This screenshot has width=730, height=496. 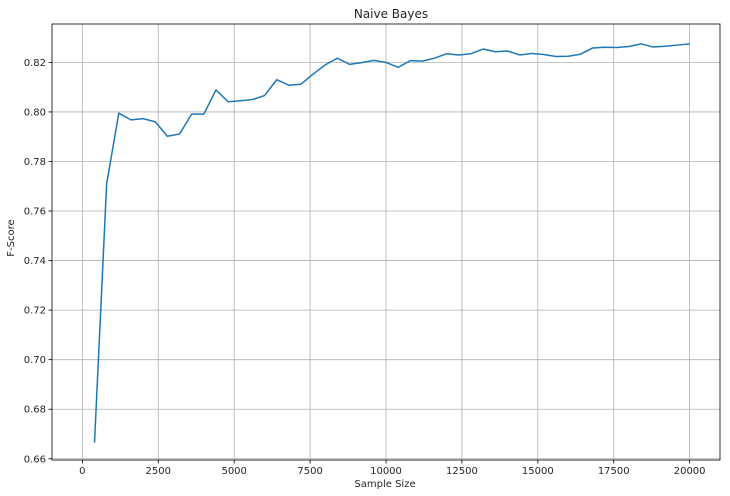 I want to click on x-tick-label: 12500, so click(x=462, y=471).